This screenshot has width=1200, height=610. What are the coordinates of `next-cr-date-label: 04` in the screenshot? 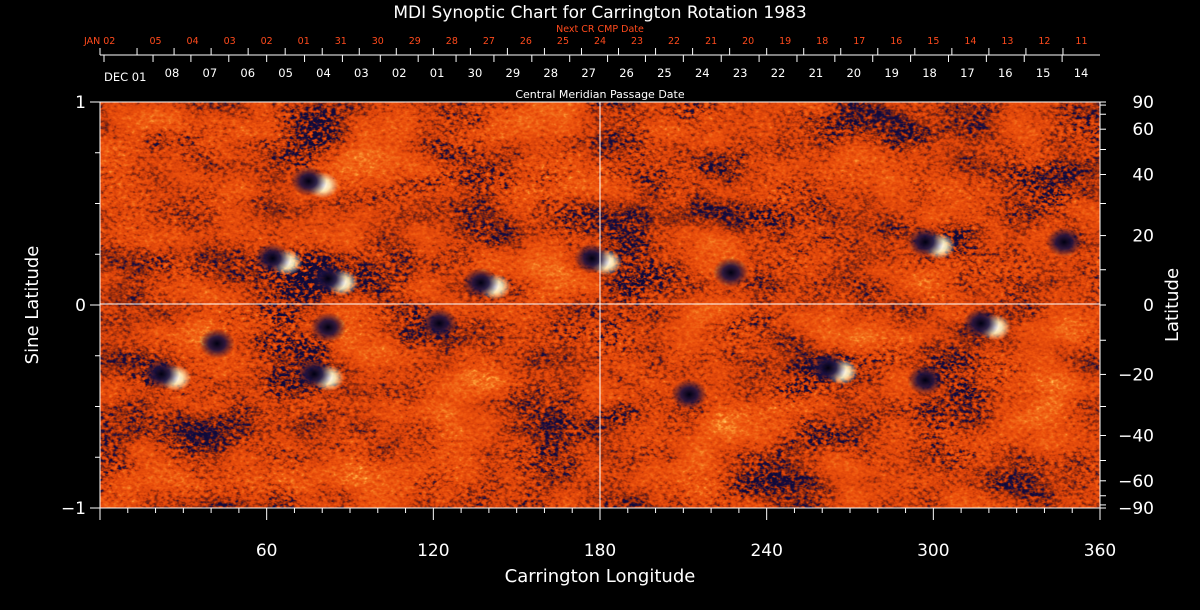 It's located at (193, 41).